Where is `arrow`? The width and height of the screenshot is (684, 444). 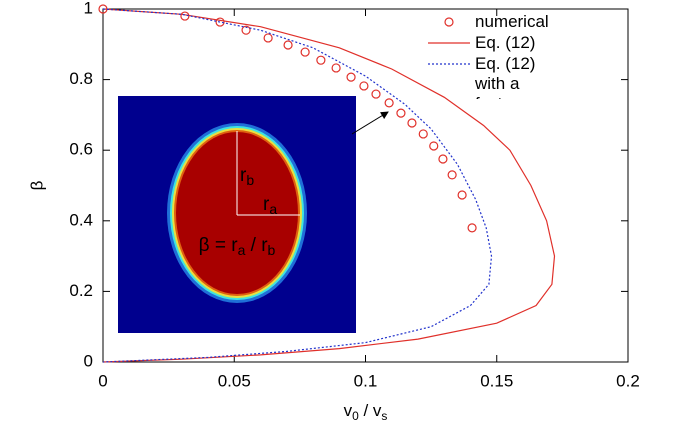
arrow is located at coordinates (370, 123).